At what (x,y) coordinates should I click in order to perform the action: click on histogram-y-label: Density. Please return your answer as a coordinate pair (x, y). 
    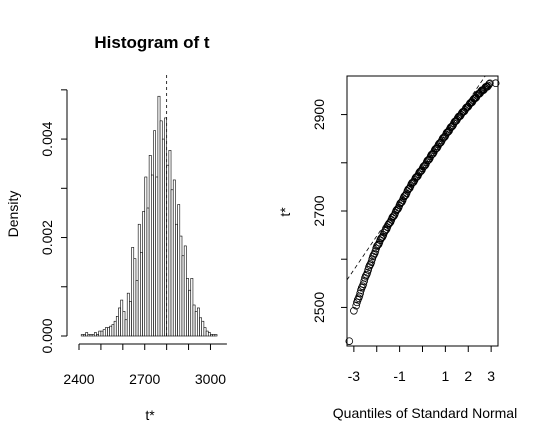
    Looking at the image, I should click on (13, 214).